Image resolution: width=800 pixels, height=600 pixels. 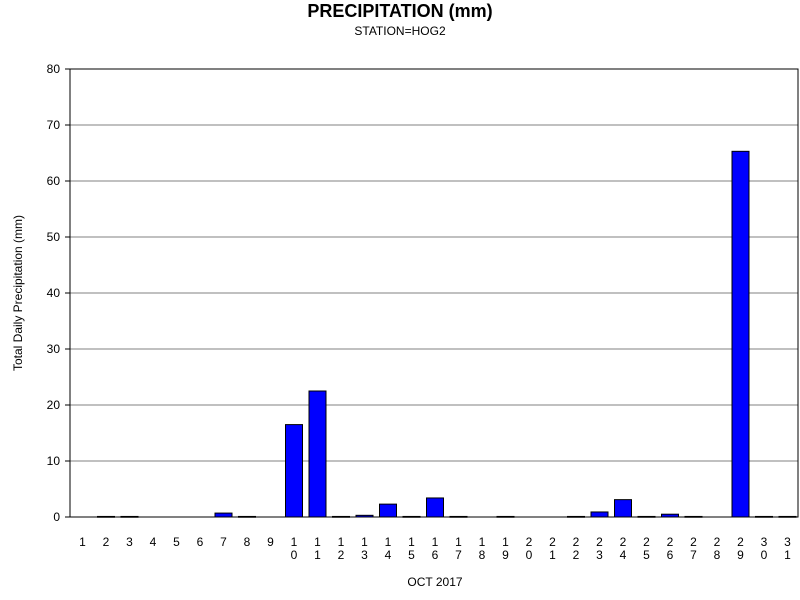 What do you see at coordinates (54, 181) in the screenshot?
I see `y-tick-label: 60` at bounding box center [54, 181].